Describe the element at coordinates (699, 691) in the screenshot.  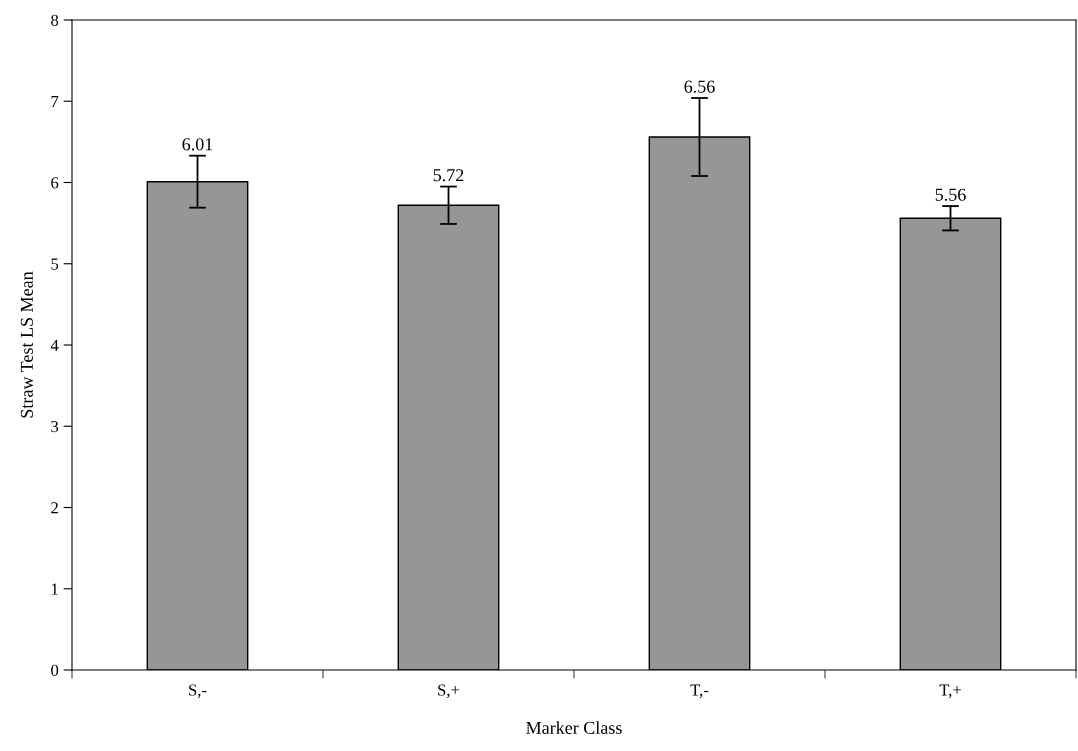
I see `x-tick-label: T,-` at that location.